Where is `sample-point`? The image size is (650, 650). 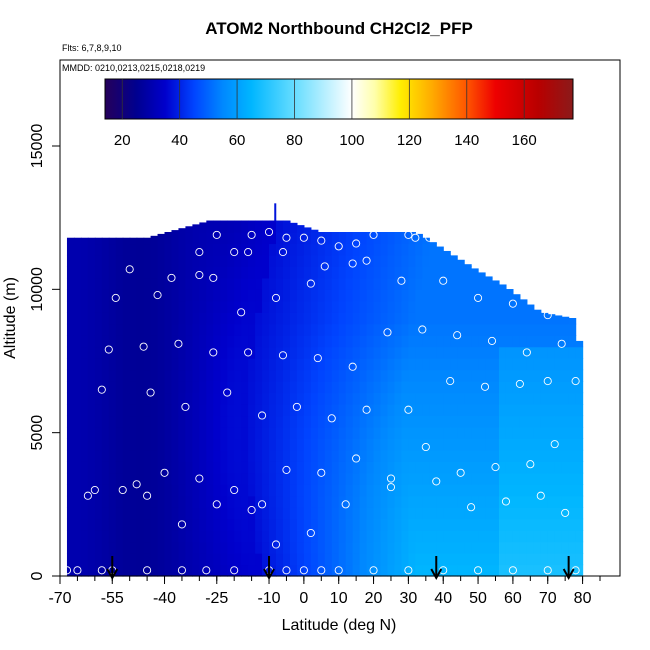 sample-point is located at coordinates (331, 418).